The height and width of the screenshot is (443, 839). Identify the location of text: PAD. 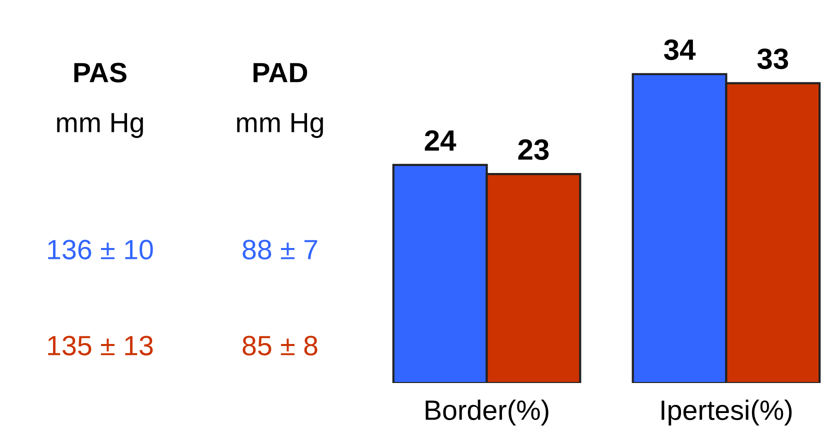
(281, 72).